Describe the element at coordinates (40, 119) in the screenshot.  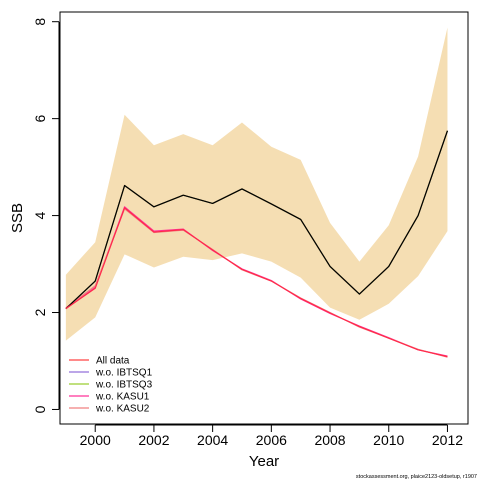
I see `y-tick-label: 6` at that location.